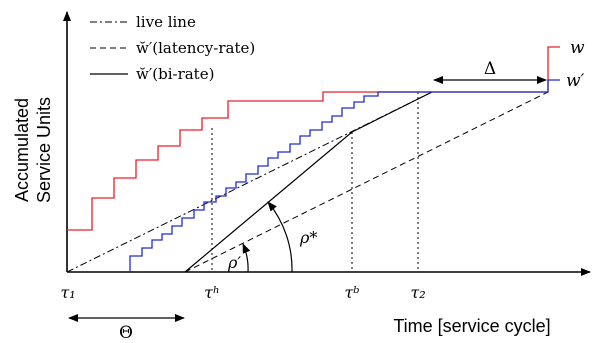 This screenshot has height=343, width=596. Describe the element at coordinates (280, 237) in the screenshot. I see `rho-star-arc` at that location.